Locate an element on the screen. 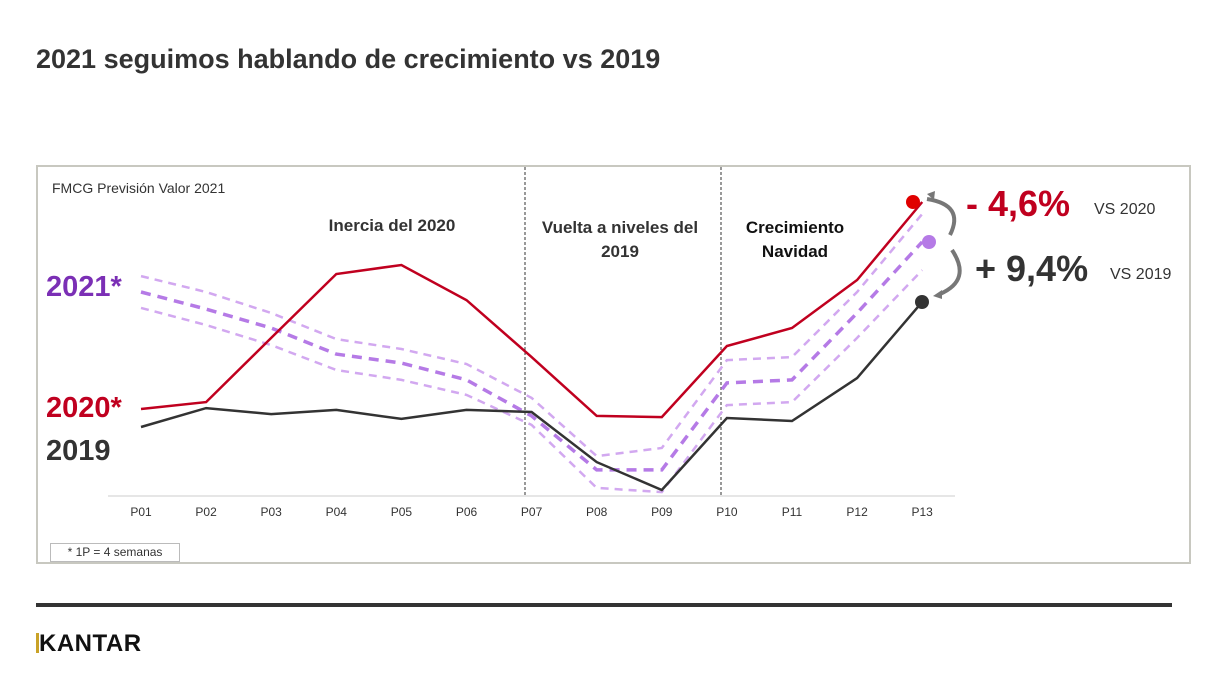 The width and height of the screenshot is (1207, 679). vs2019-value: + 9,4% is located at coordinates (1032, 268).